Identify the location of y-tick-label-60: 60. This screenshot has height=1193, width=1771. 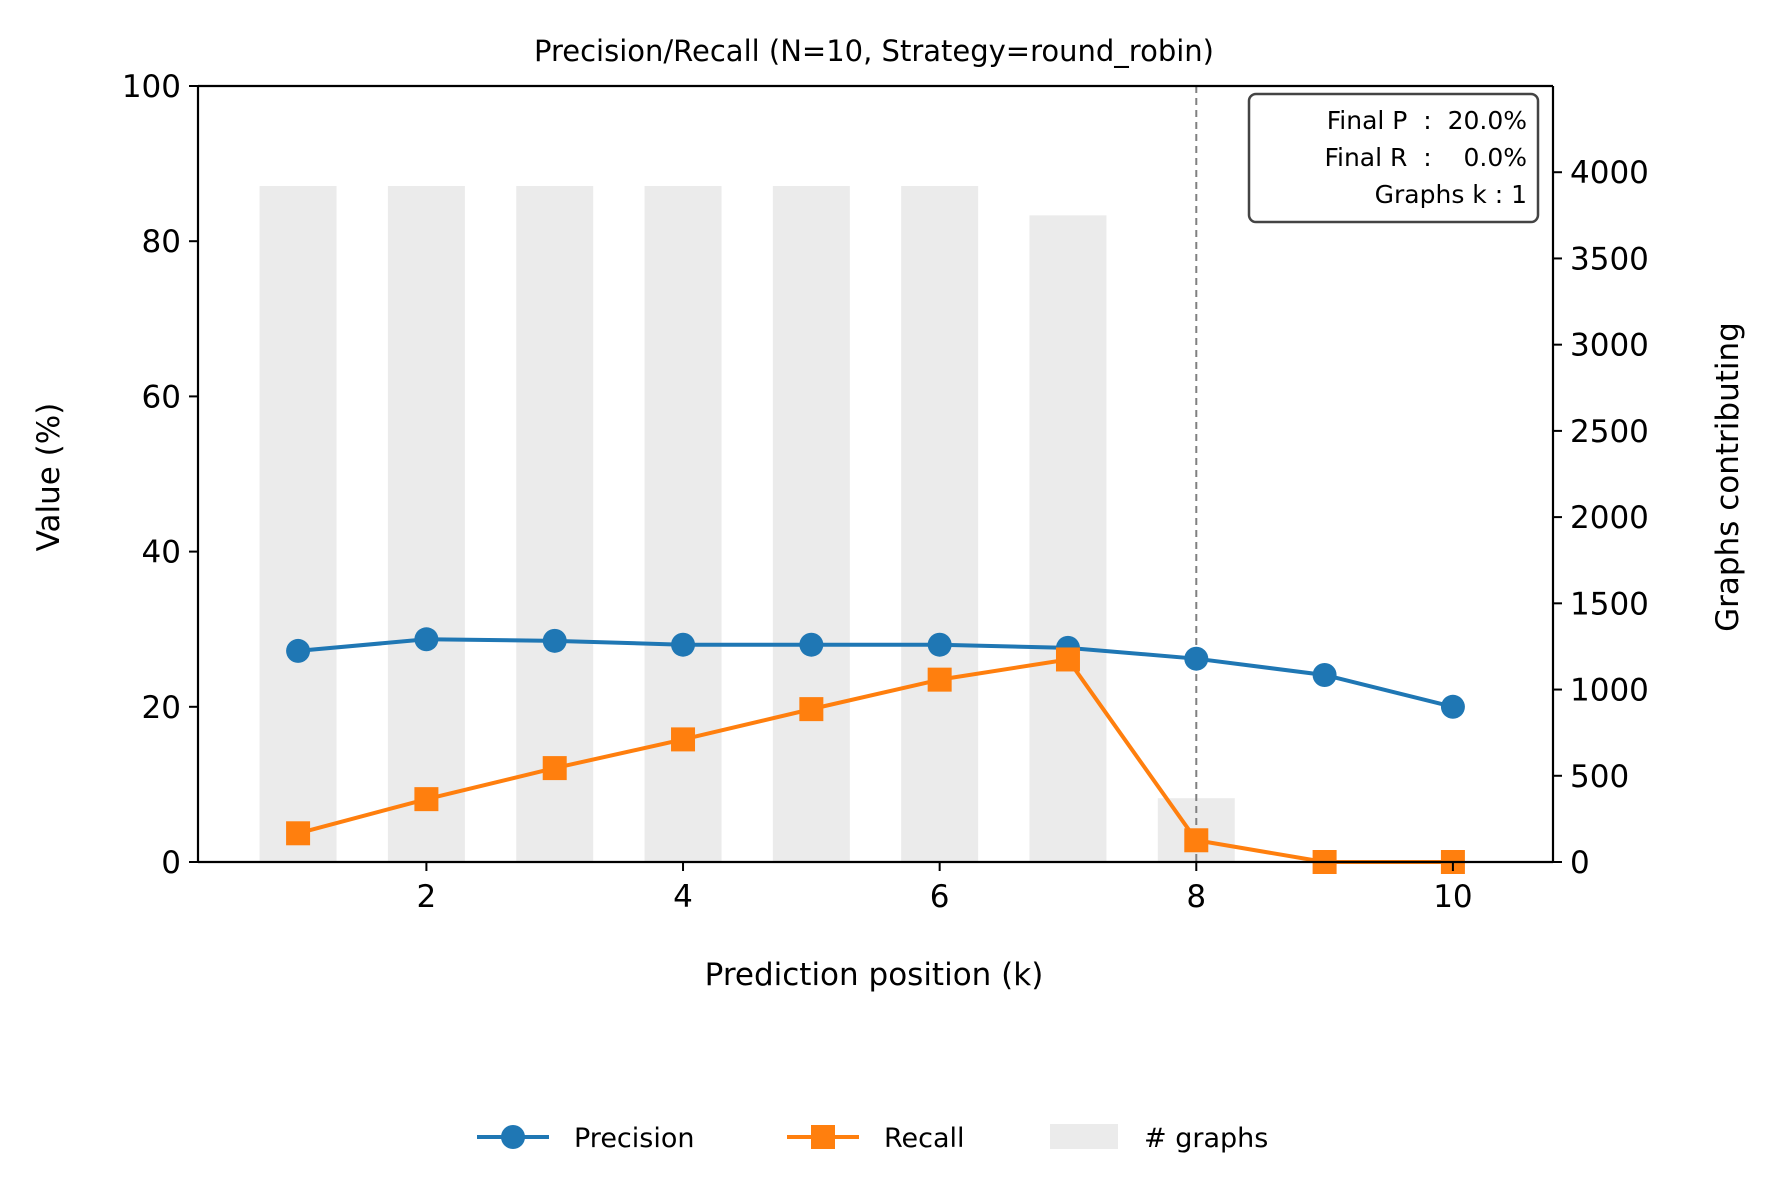
(161, 397).